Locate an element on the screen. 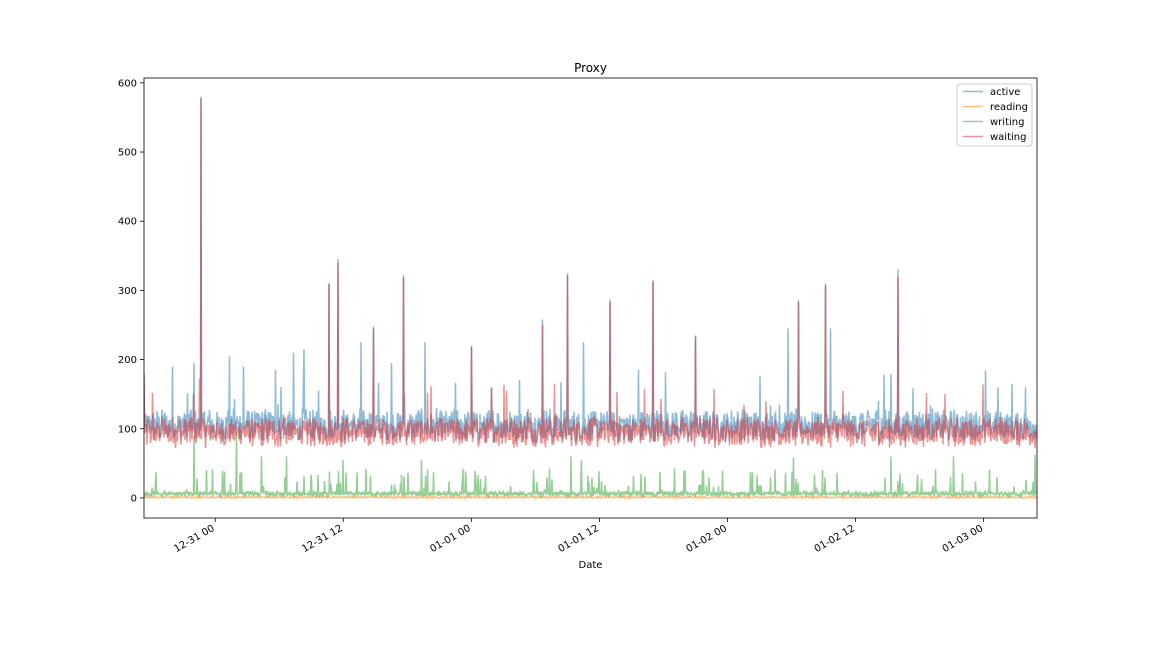 This screenshot has height=652, width=1152. y-tick-label: 300 is located at coordinates (127, 291).